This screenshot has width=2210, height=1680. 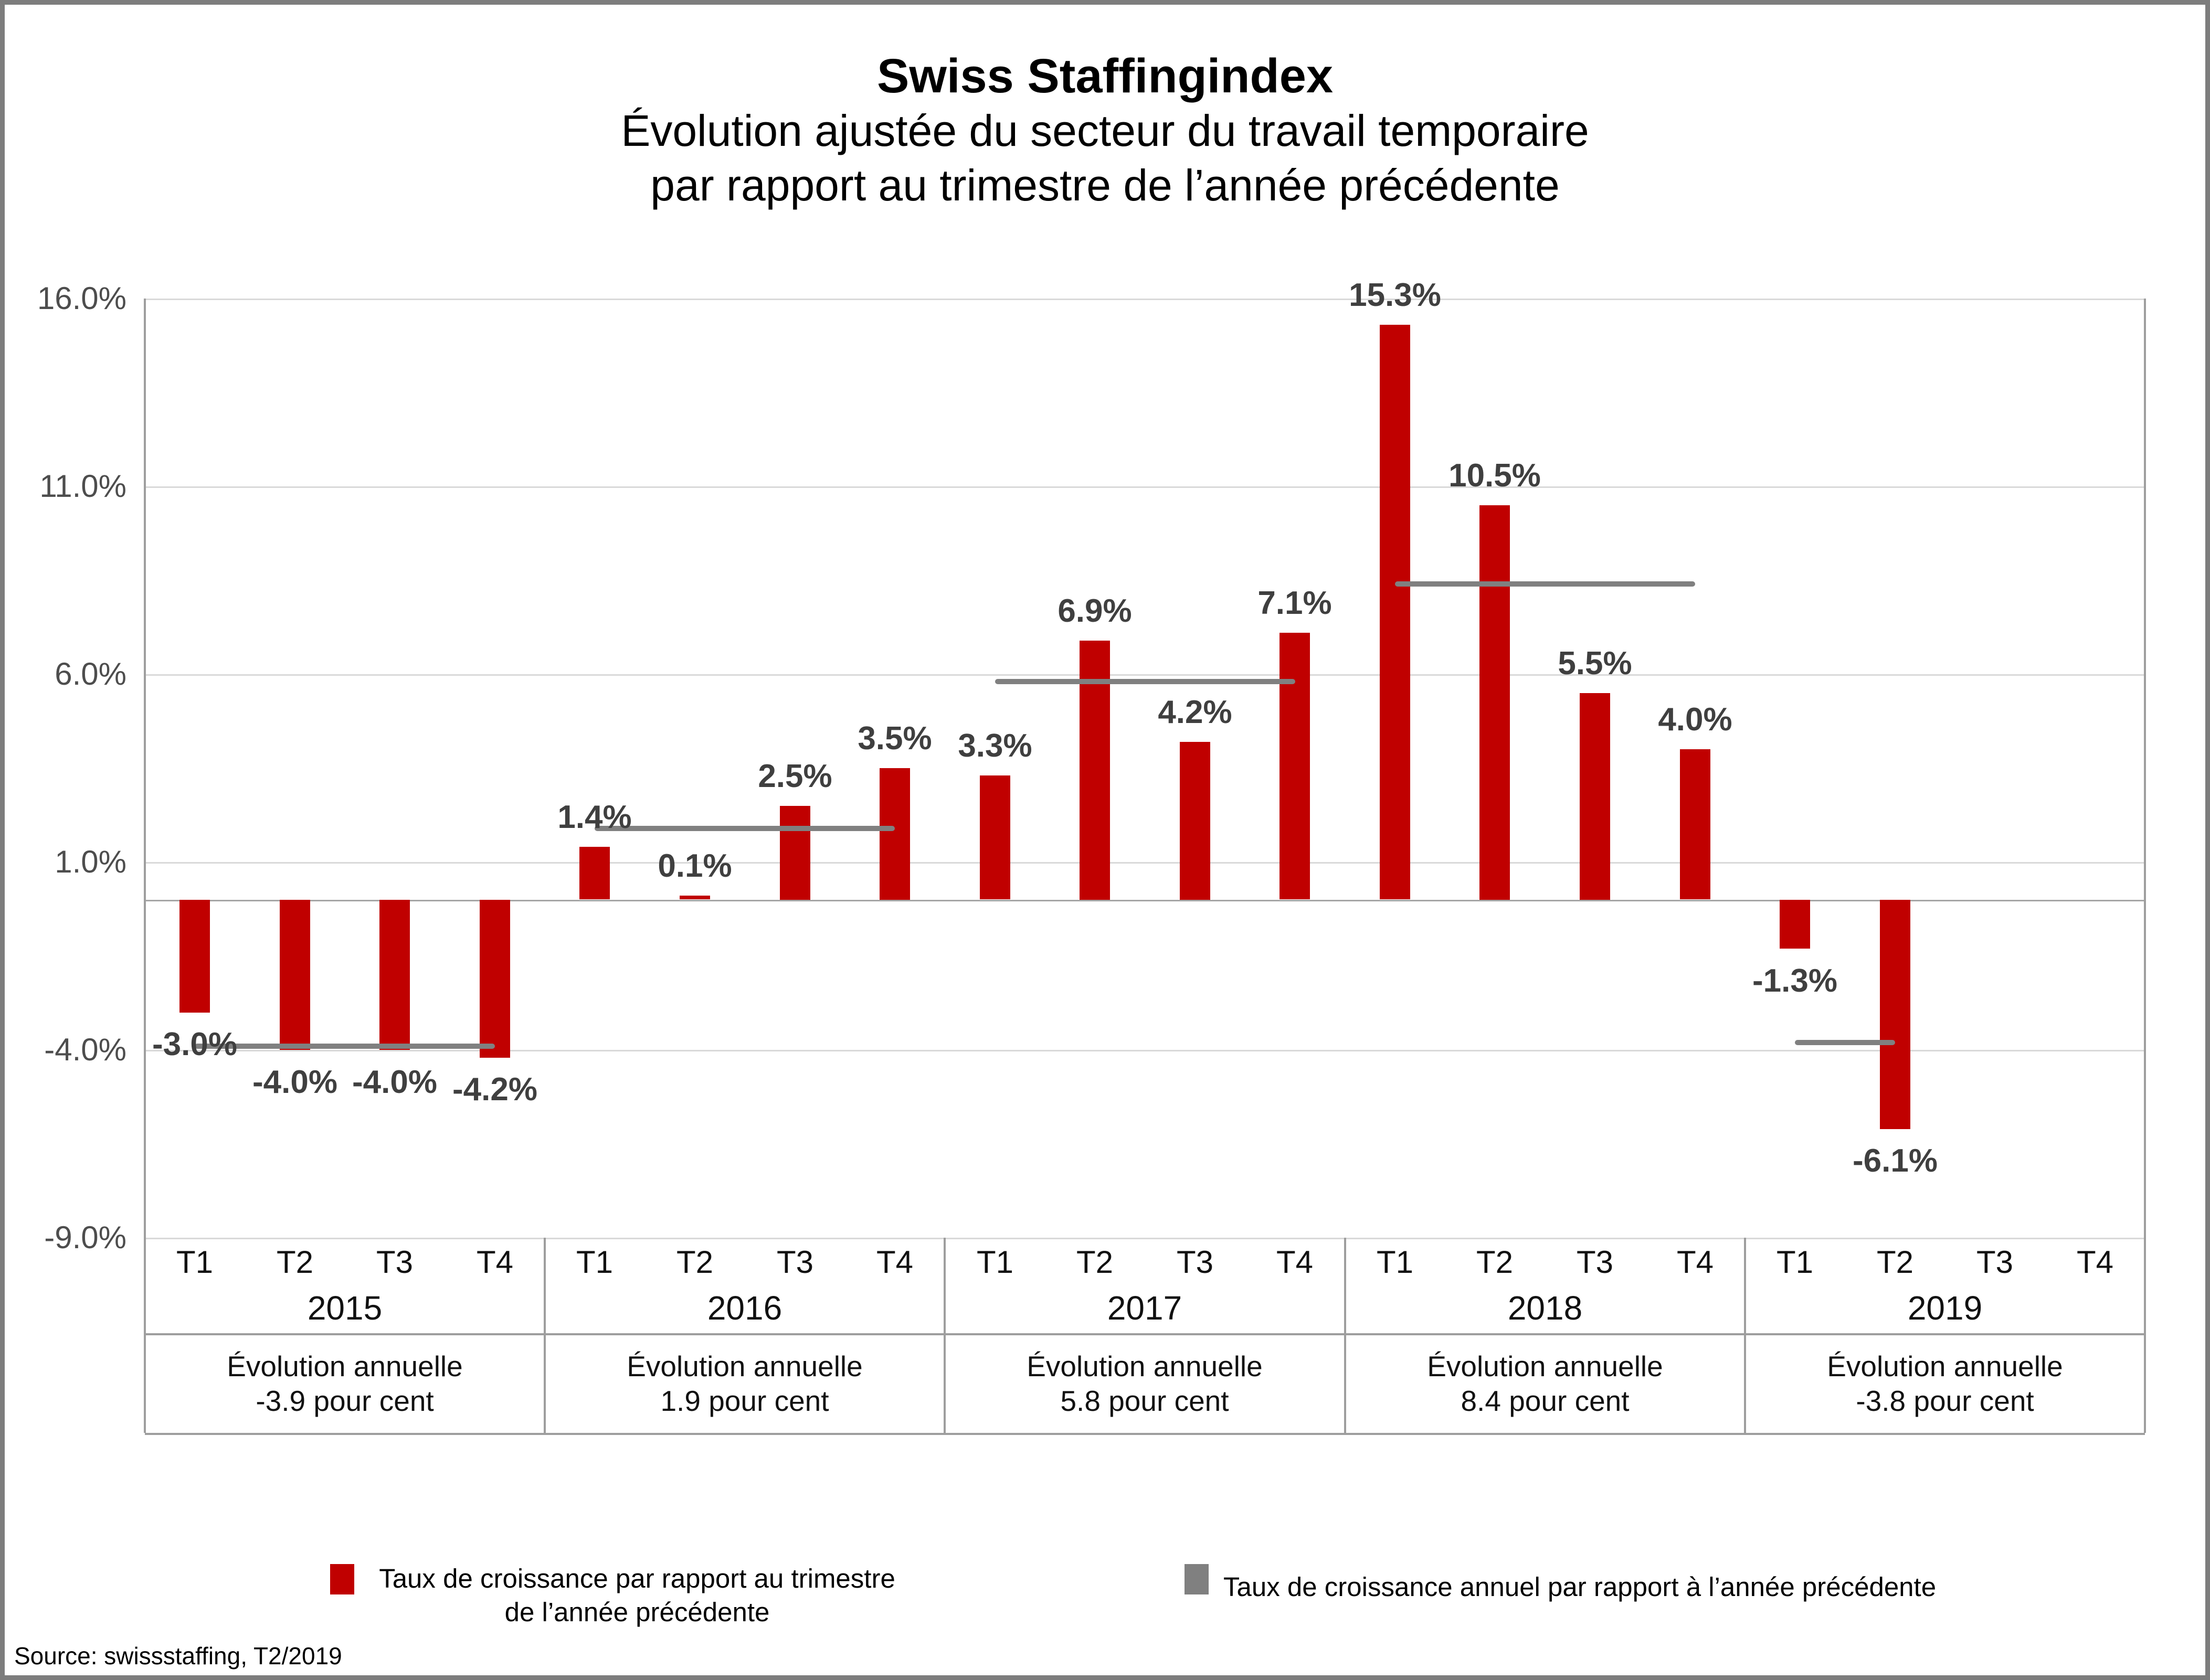 I want to click on source-note: Source: swissstaffing, T2/2019, so click(x=178, y=1656).